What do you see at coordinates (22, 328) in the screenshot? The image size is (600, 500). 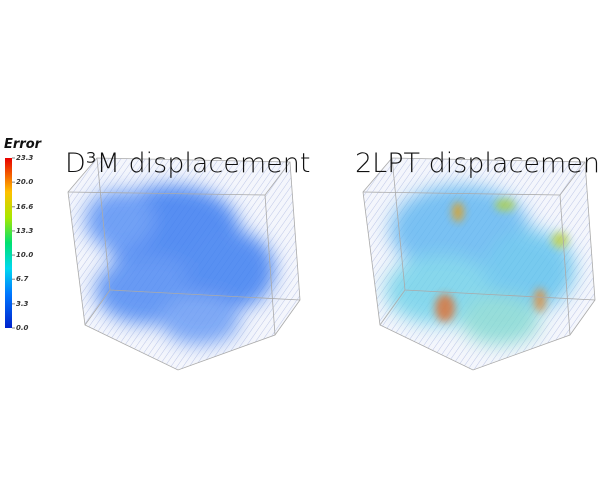 I see `colorbar-tick-label: 0.0` at bounding box center [22, 328].